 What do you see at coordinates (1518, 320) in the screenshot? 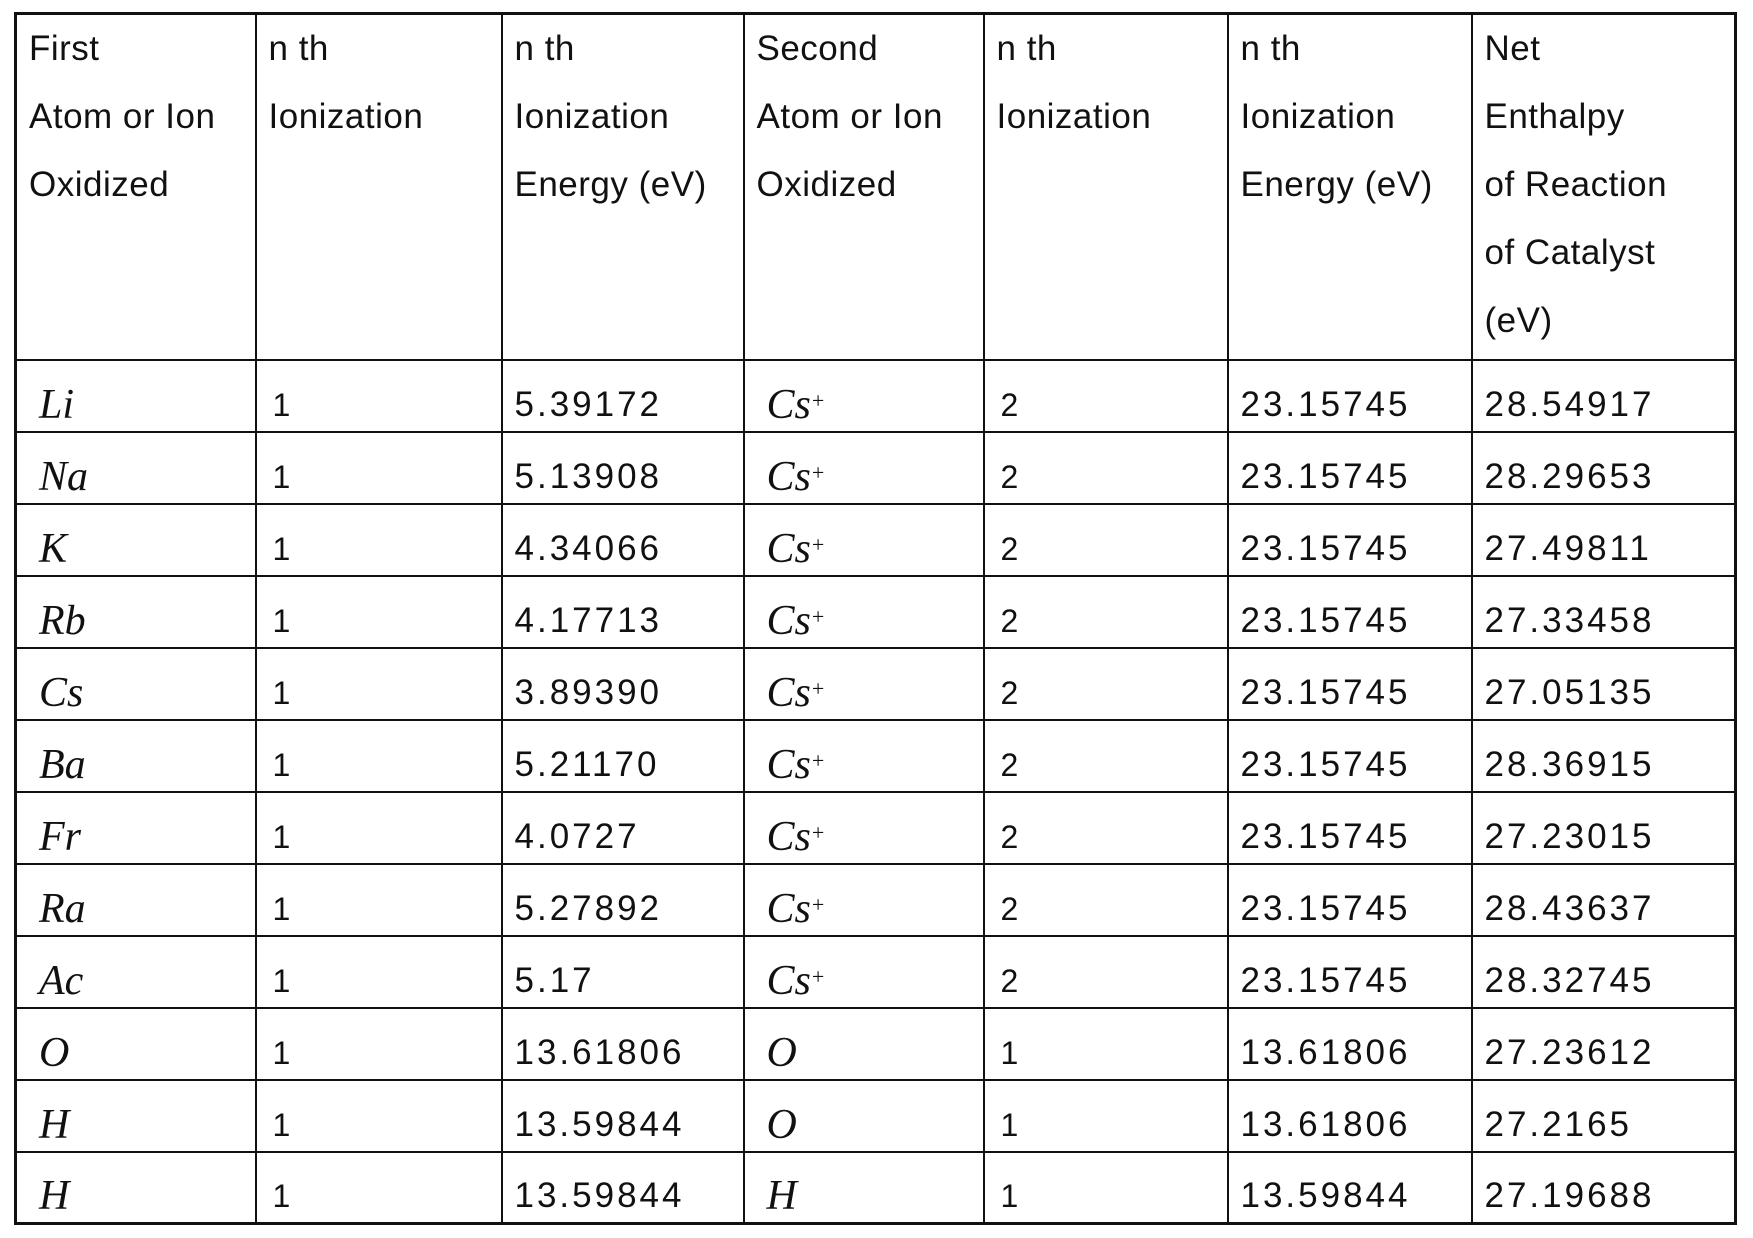
I see `header-line: (eV)` at bounding box center [1518, 320].